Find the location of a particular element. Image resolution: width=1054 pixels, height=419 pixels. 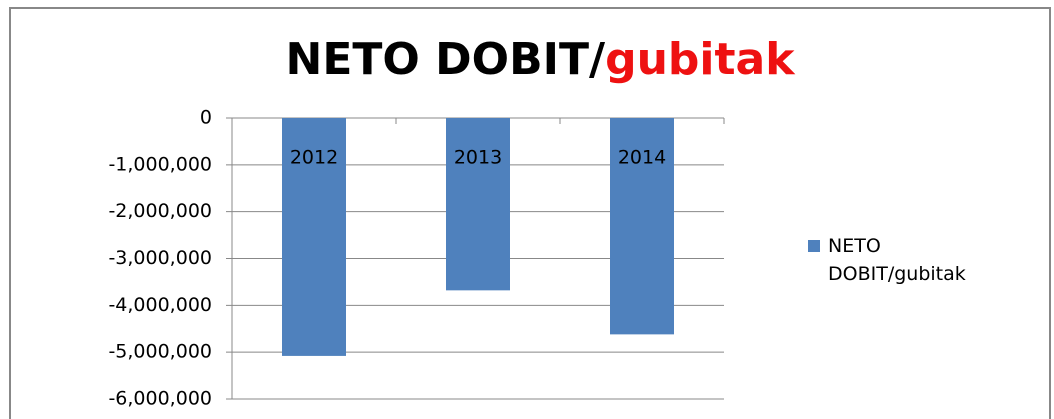

title-part: NETO DOBIT/ is located at coordinates (446, 59).